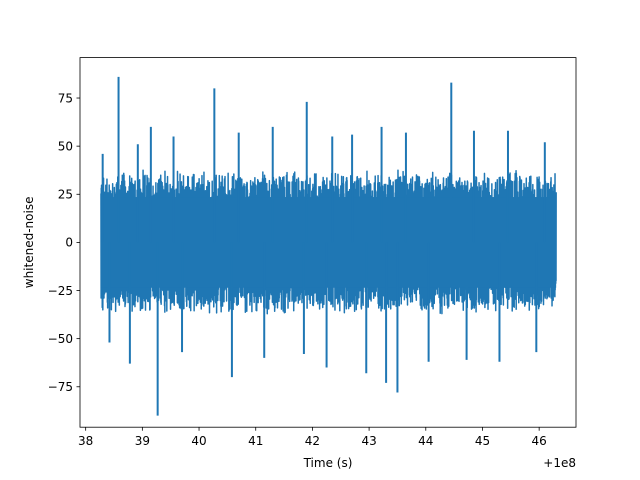 The width and height of the screenshot is (640, 480). Describe the element at coordinates (425, 441) in the screenshot. I see `x-tick-label: 44` at that location.